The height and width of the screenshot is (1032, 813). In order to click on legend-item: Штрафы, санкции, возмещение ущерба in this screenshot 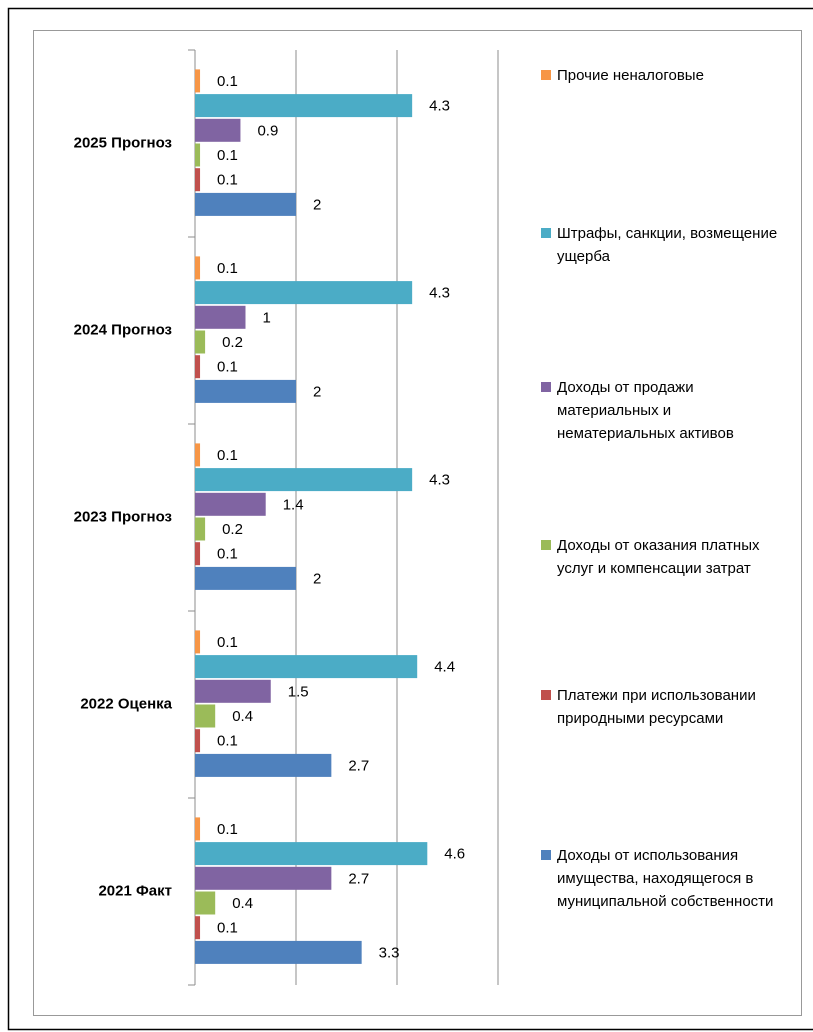, I will do `click(666, 245)`.